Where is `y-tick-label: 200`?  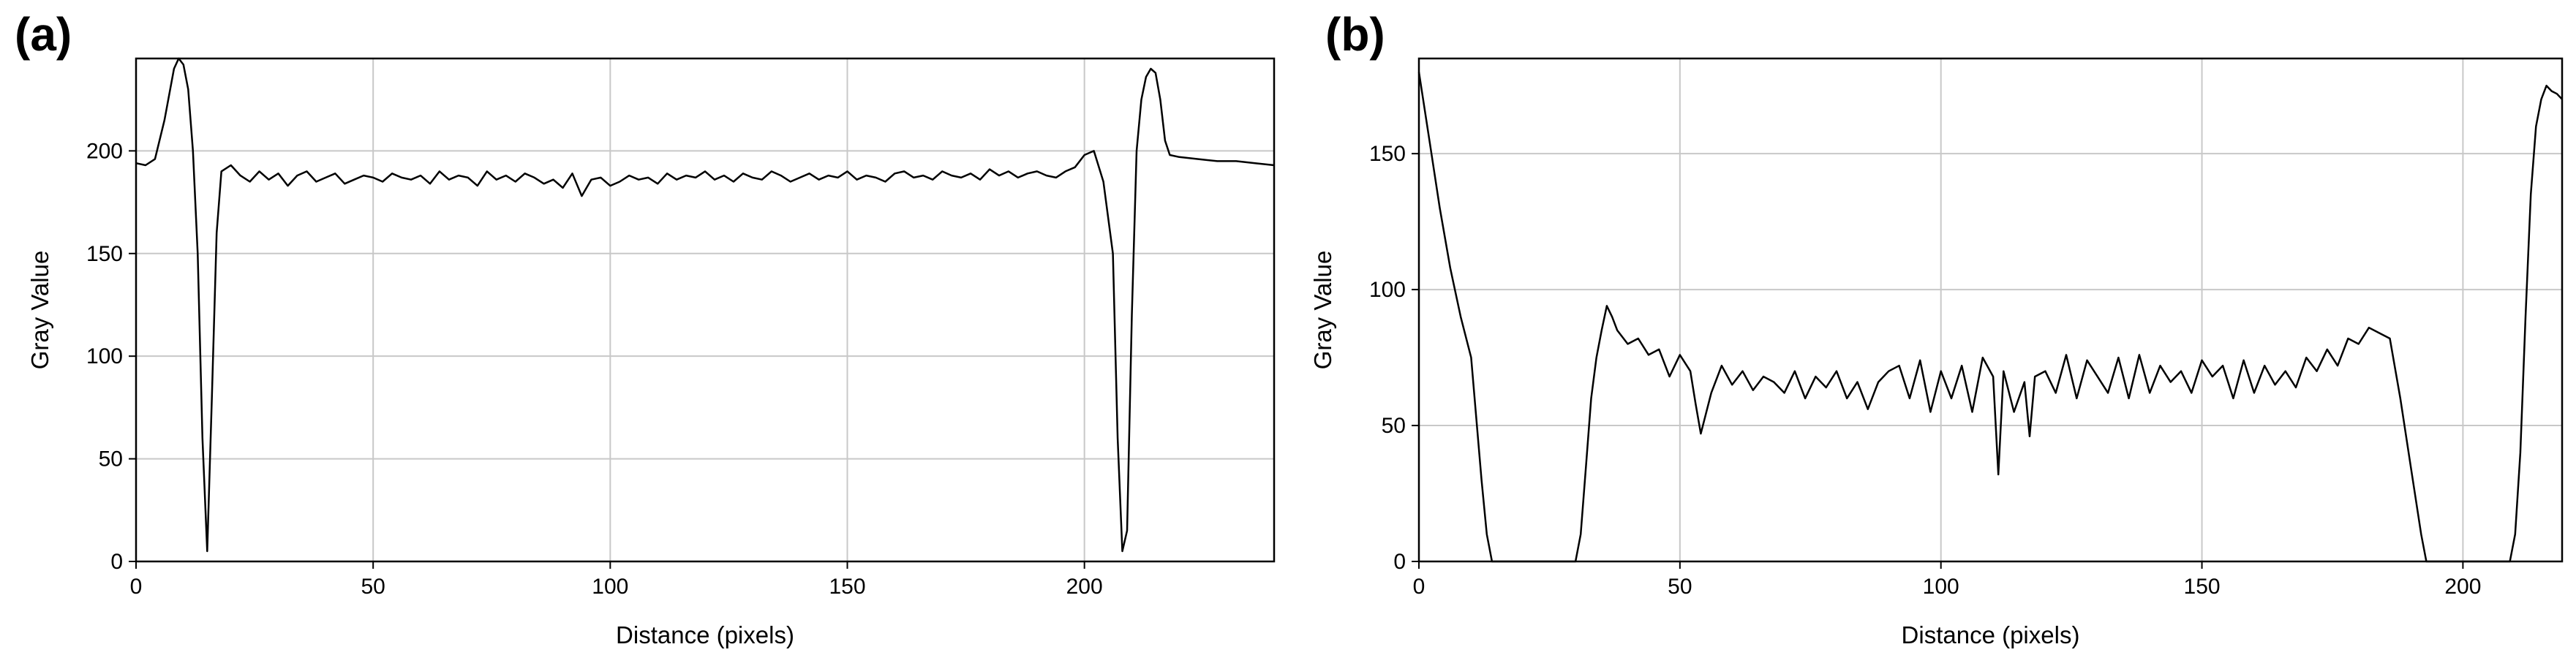 y-tick-label: 200 is located at coordinates (104, 151).